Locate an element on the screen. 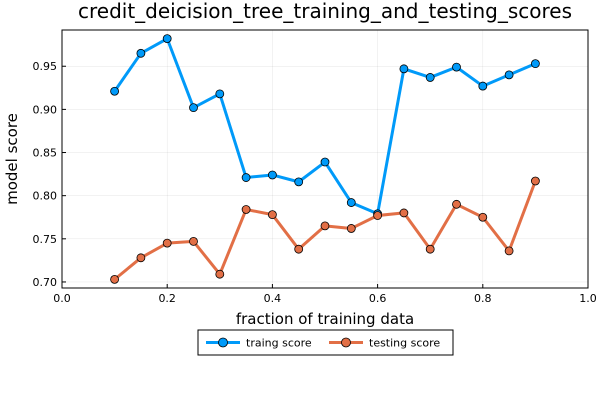  x-axis-label: fraction of training data is located at coordinates (325, 319).